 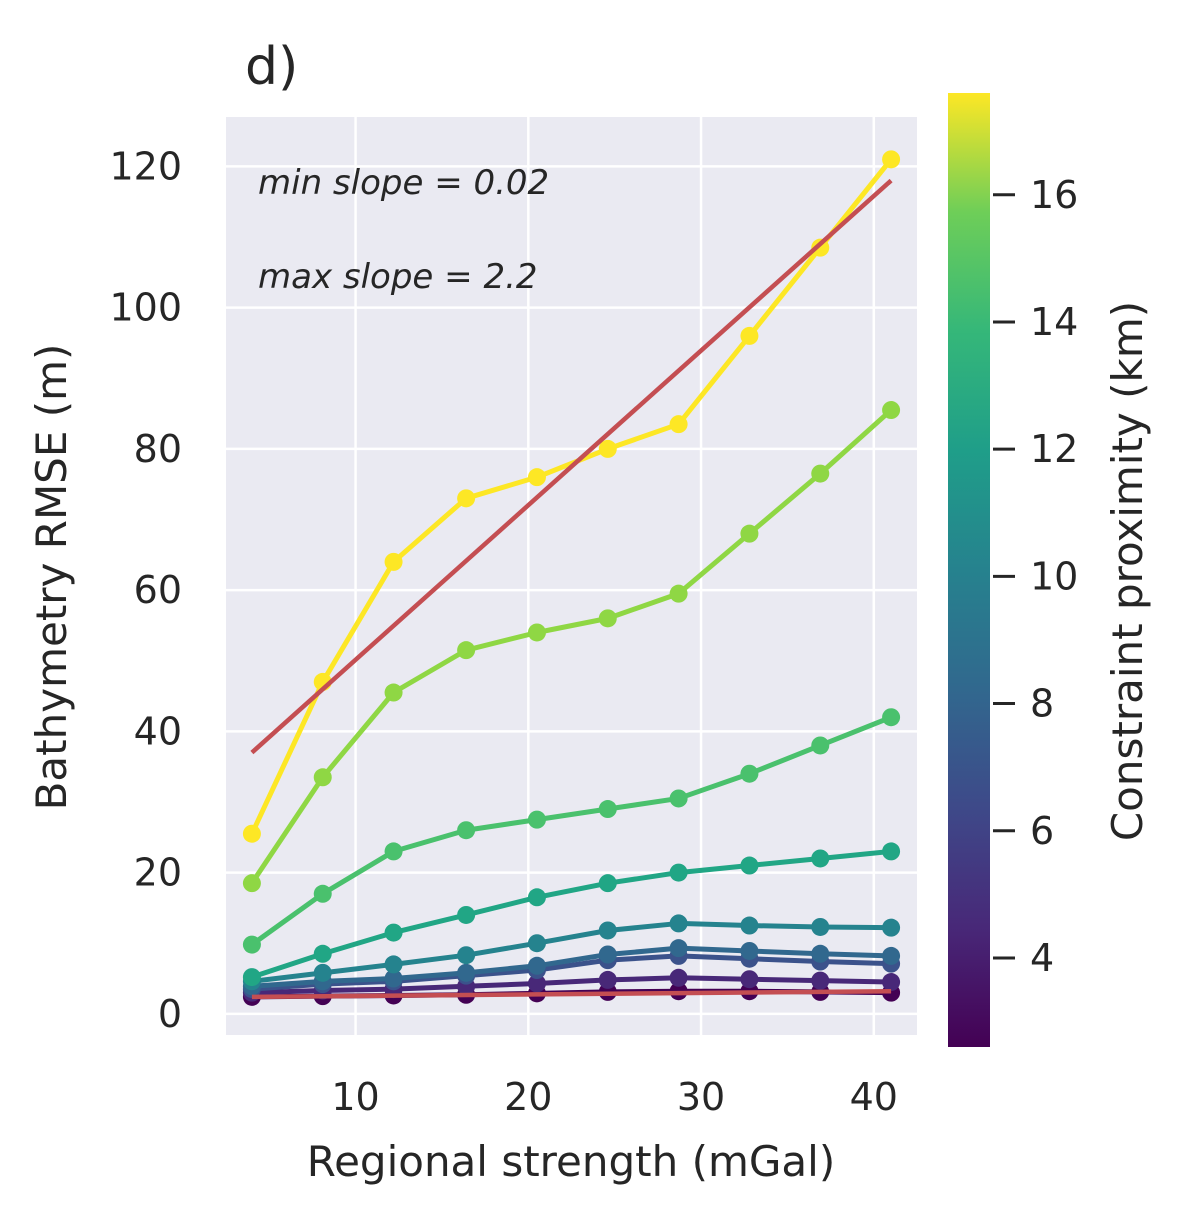 I want to click on y-tick-label: 60, so click(x=158, y=590).